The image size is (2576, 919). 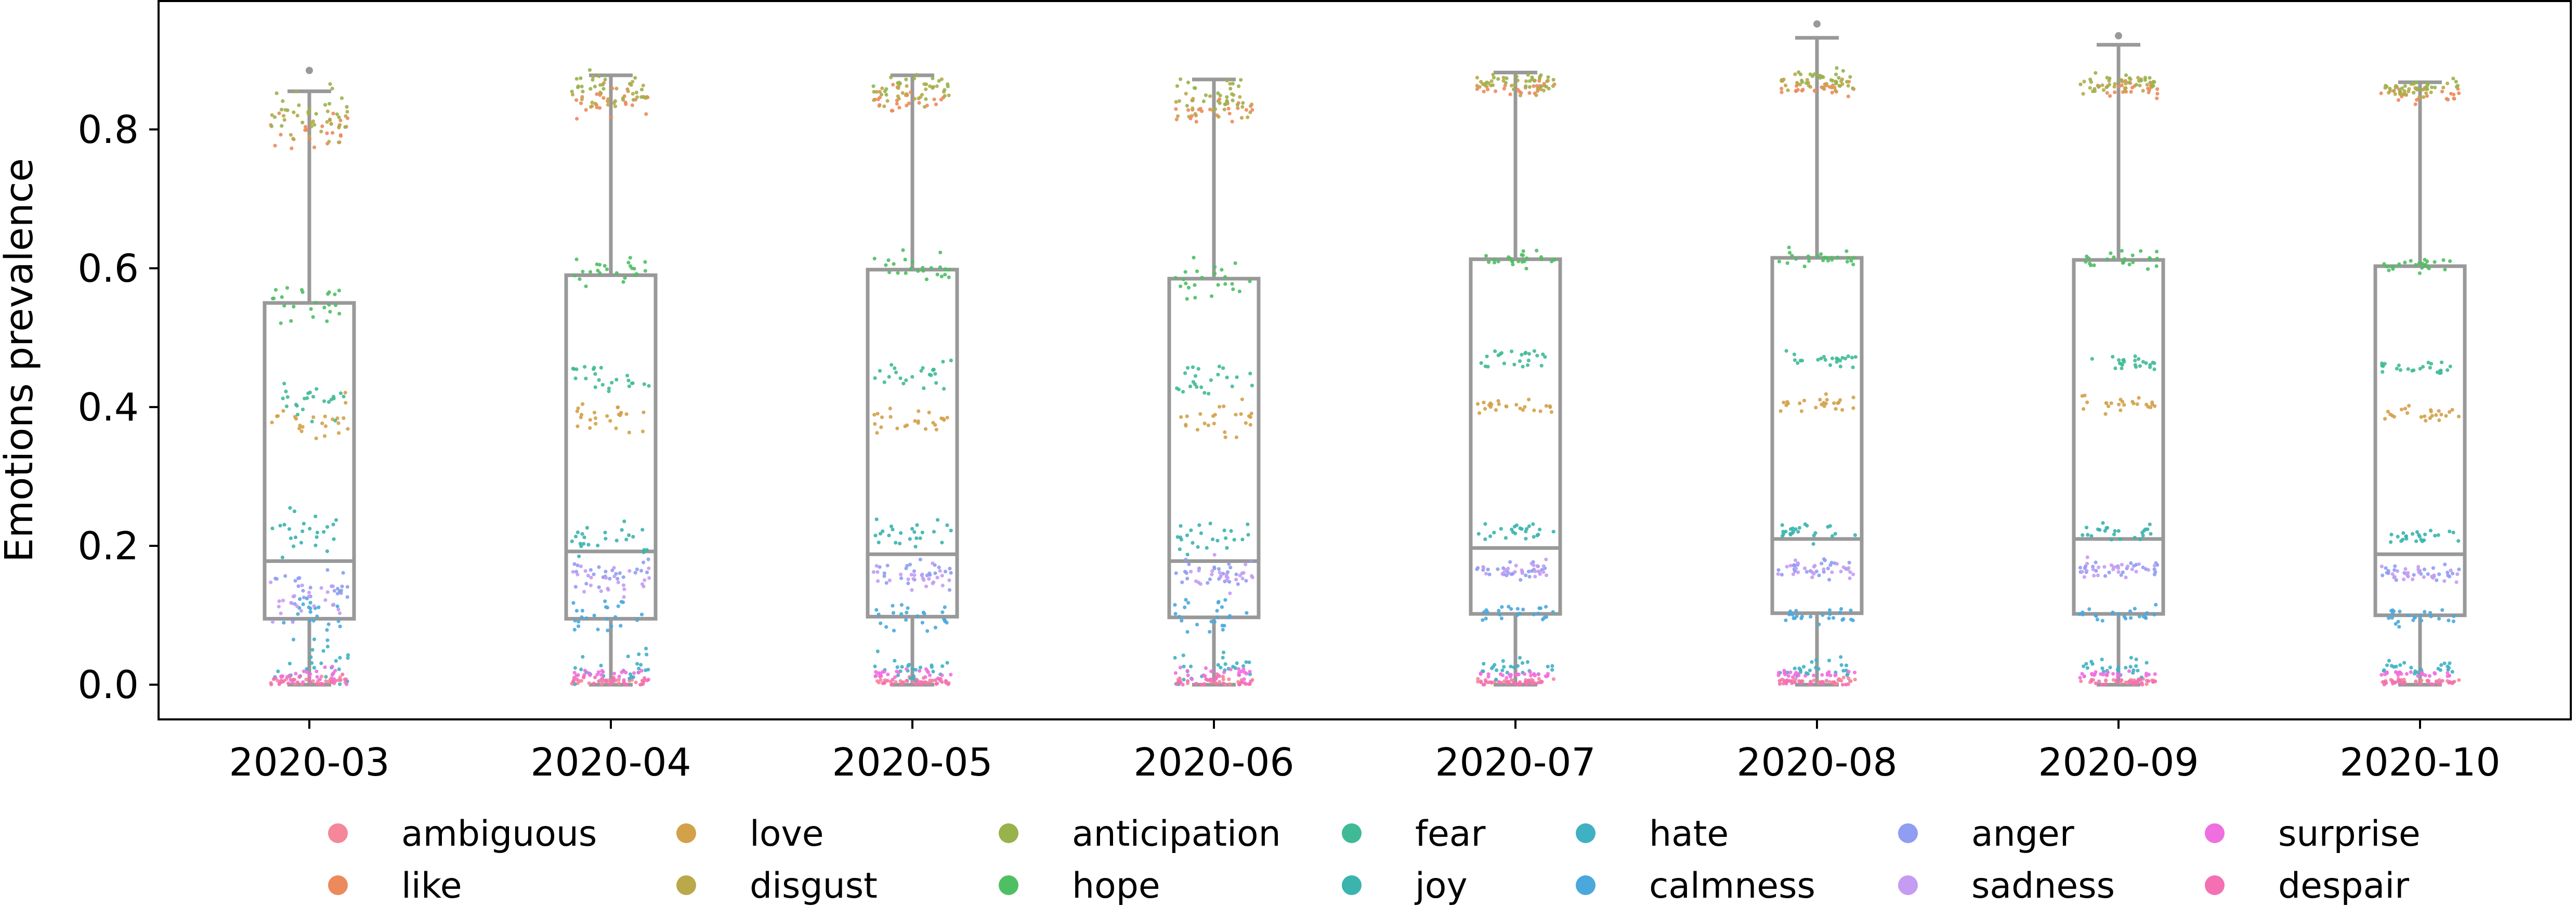 What do you see at coordinates (1365, 415) in the screenshot?
I see `series-love` at bounding box center [1365, 415].